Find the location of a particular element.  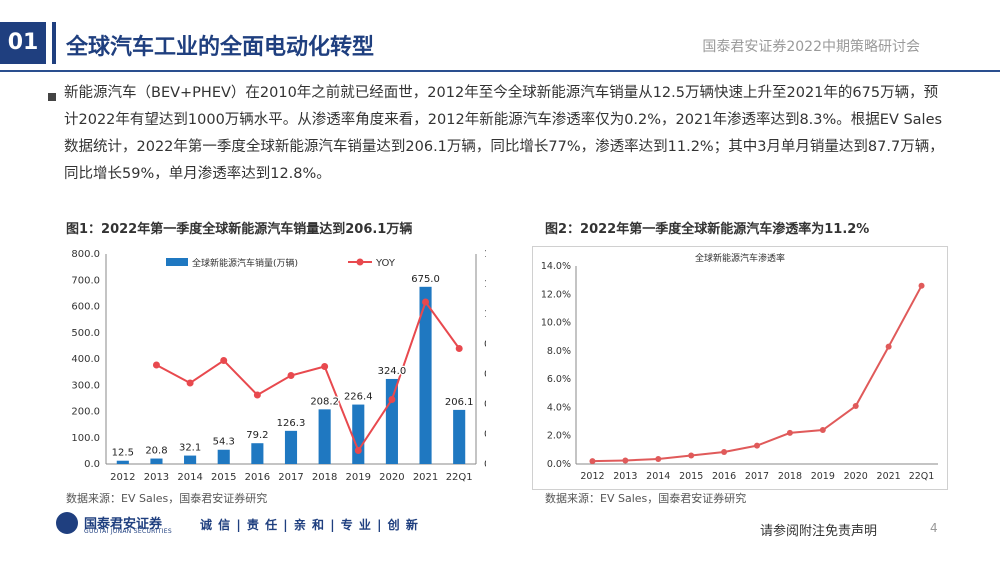

company-name-english: GUOTAI JUNAN SECURITIES is located at coordinates (128, 531).